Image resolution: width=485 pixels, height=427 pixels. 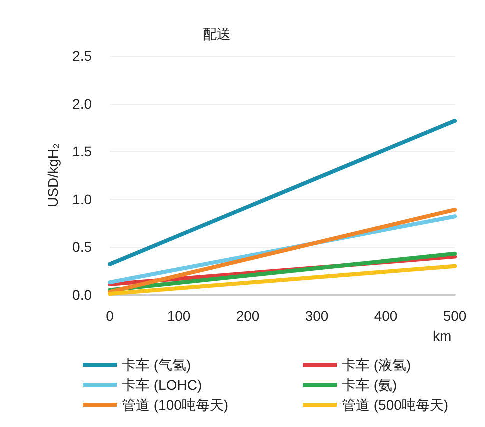 I want to click on y-tick-label: 2.0, so click(x=82, y=104).